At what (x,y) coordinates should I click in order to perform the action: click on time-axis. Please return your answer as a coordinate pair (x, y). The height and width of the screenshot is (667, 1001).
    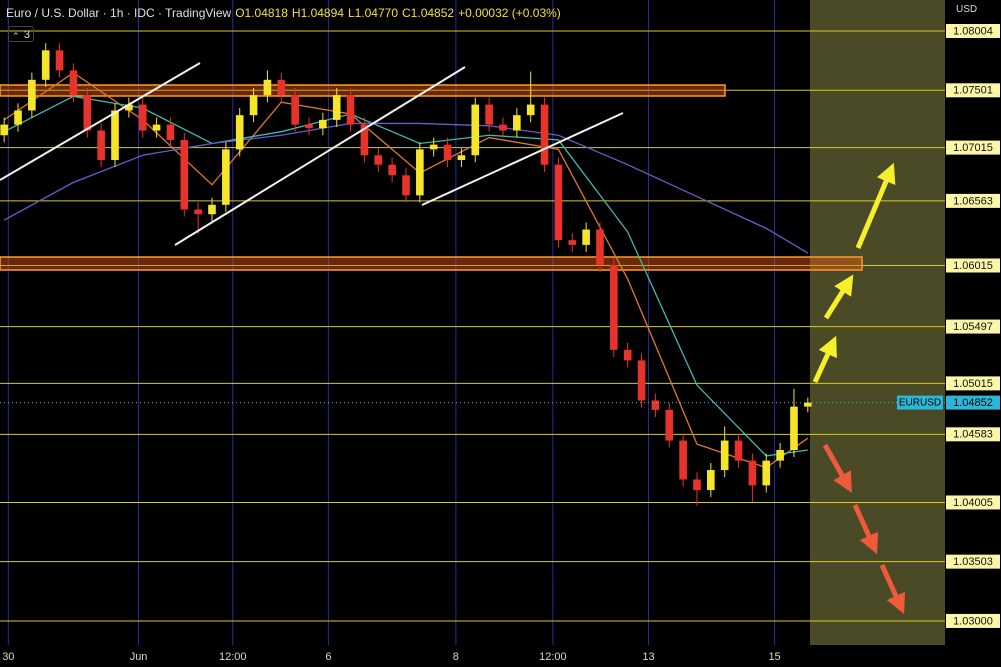
    Looking at the image, I should click on (500, 656).